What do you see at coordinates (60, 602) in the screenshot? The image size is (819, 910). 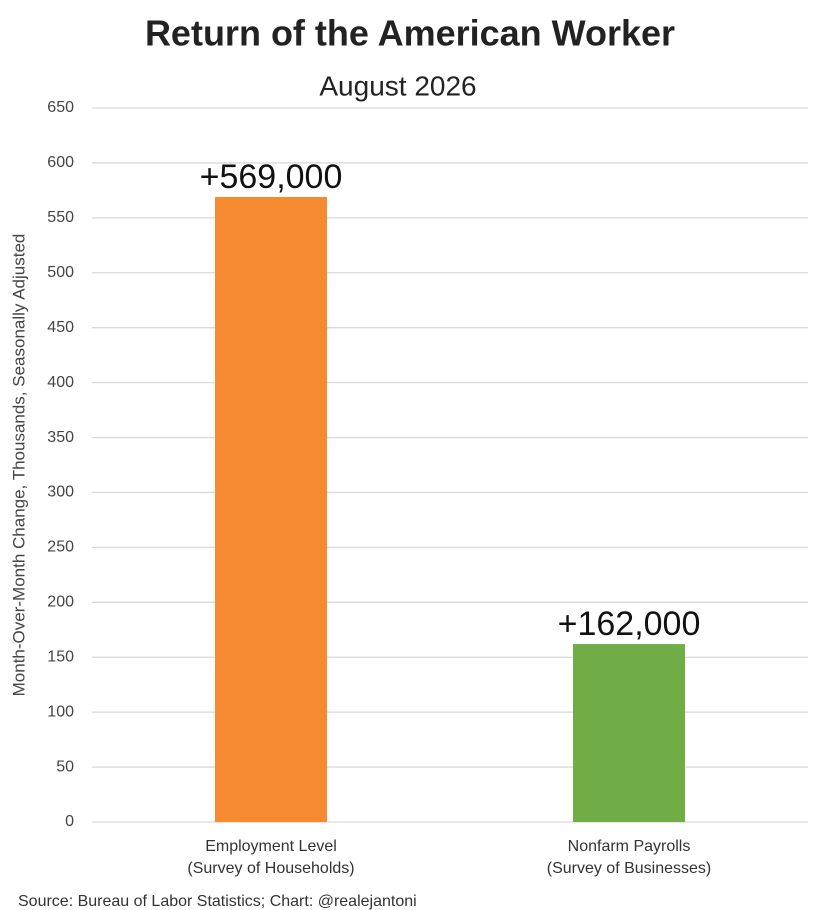 I see `y-tick-label: 200` at bounding box center [60, 602].